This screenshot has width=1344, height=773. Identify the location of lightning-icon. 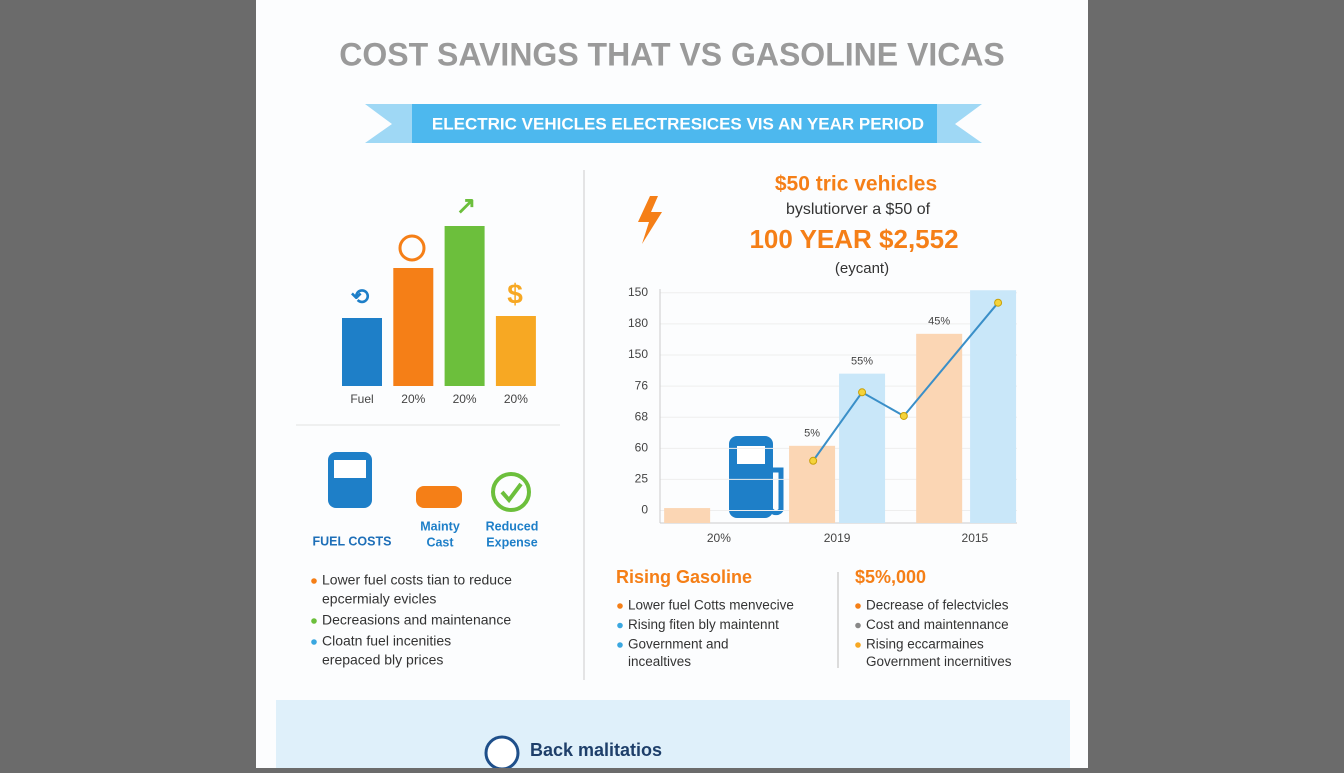
(650, 220).